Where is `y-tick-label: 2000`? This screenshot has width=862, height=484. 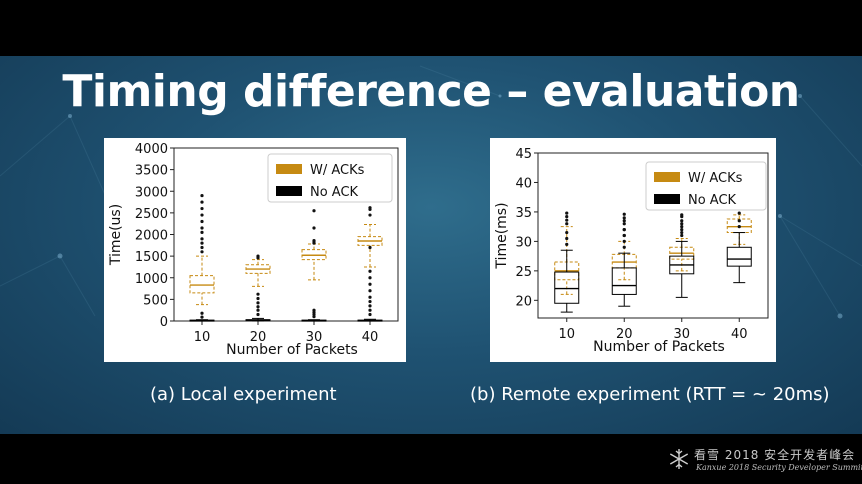
y-tick-label: 2000 is located at coordinates (151, 236).